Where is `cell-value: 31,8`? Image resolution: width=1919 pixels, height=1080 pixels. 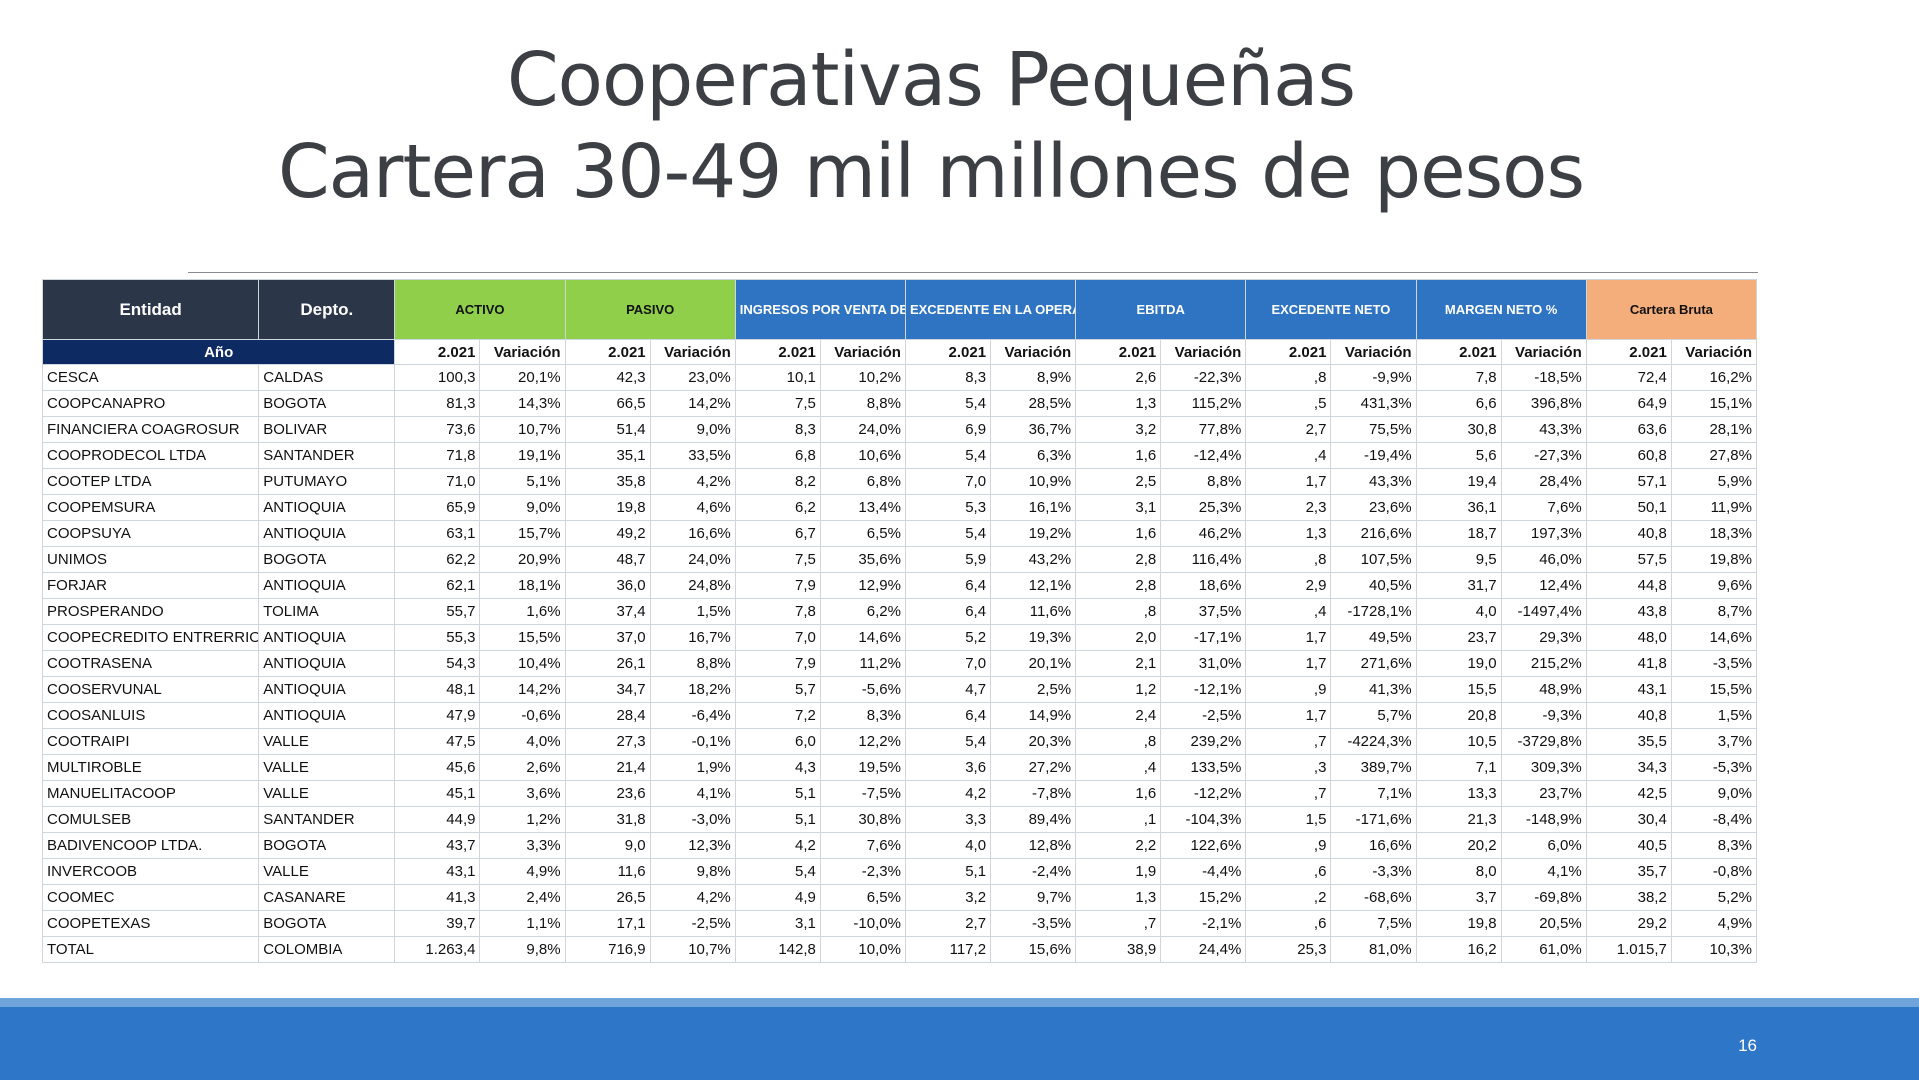 cell-value: 31,8 is located at coordinates (607, 819).